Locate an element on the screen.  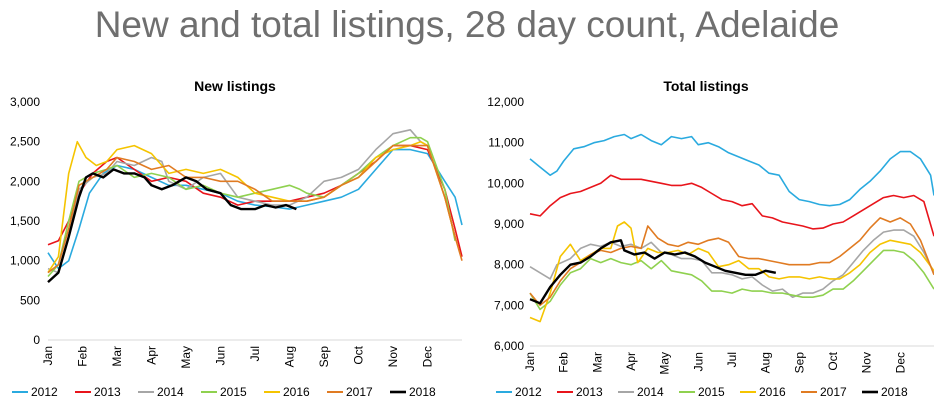
series-line-2017 is located at coordinates (255, 209).